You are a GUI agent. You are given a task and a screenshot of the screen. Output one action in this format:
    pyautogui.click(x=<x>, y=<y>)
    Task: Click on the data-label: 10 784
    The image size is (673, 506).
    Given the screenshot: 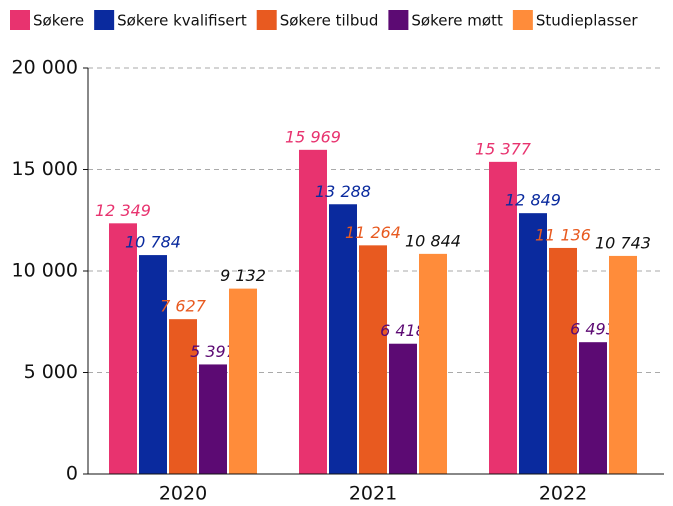 What is the action you would take?
    pyautogui.click(x=153, y=242)
    